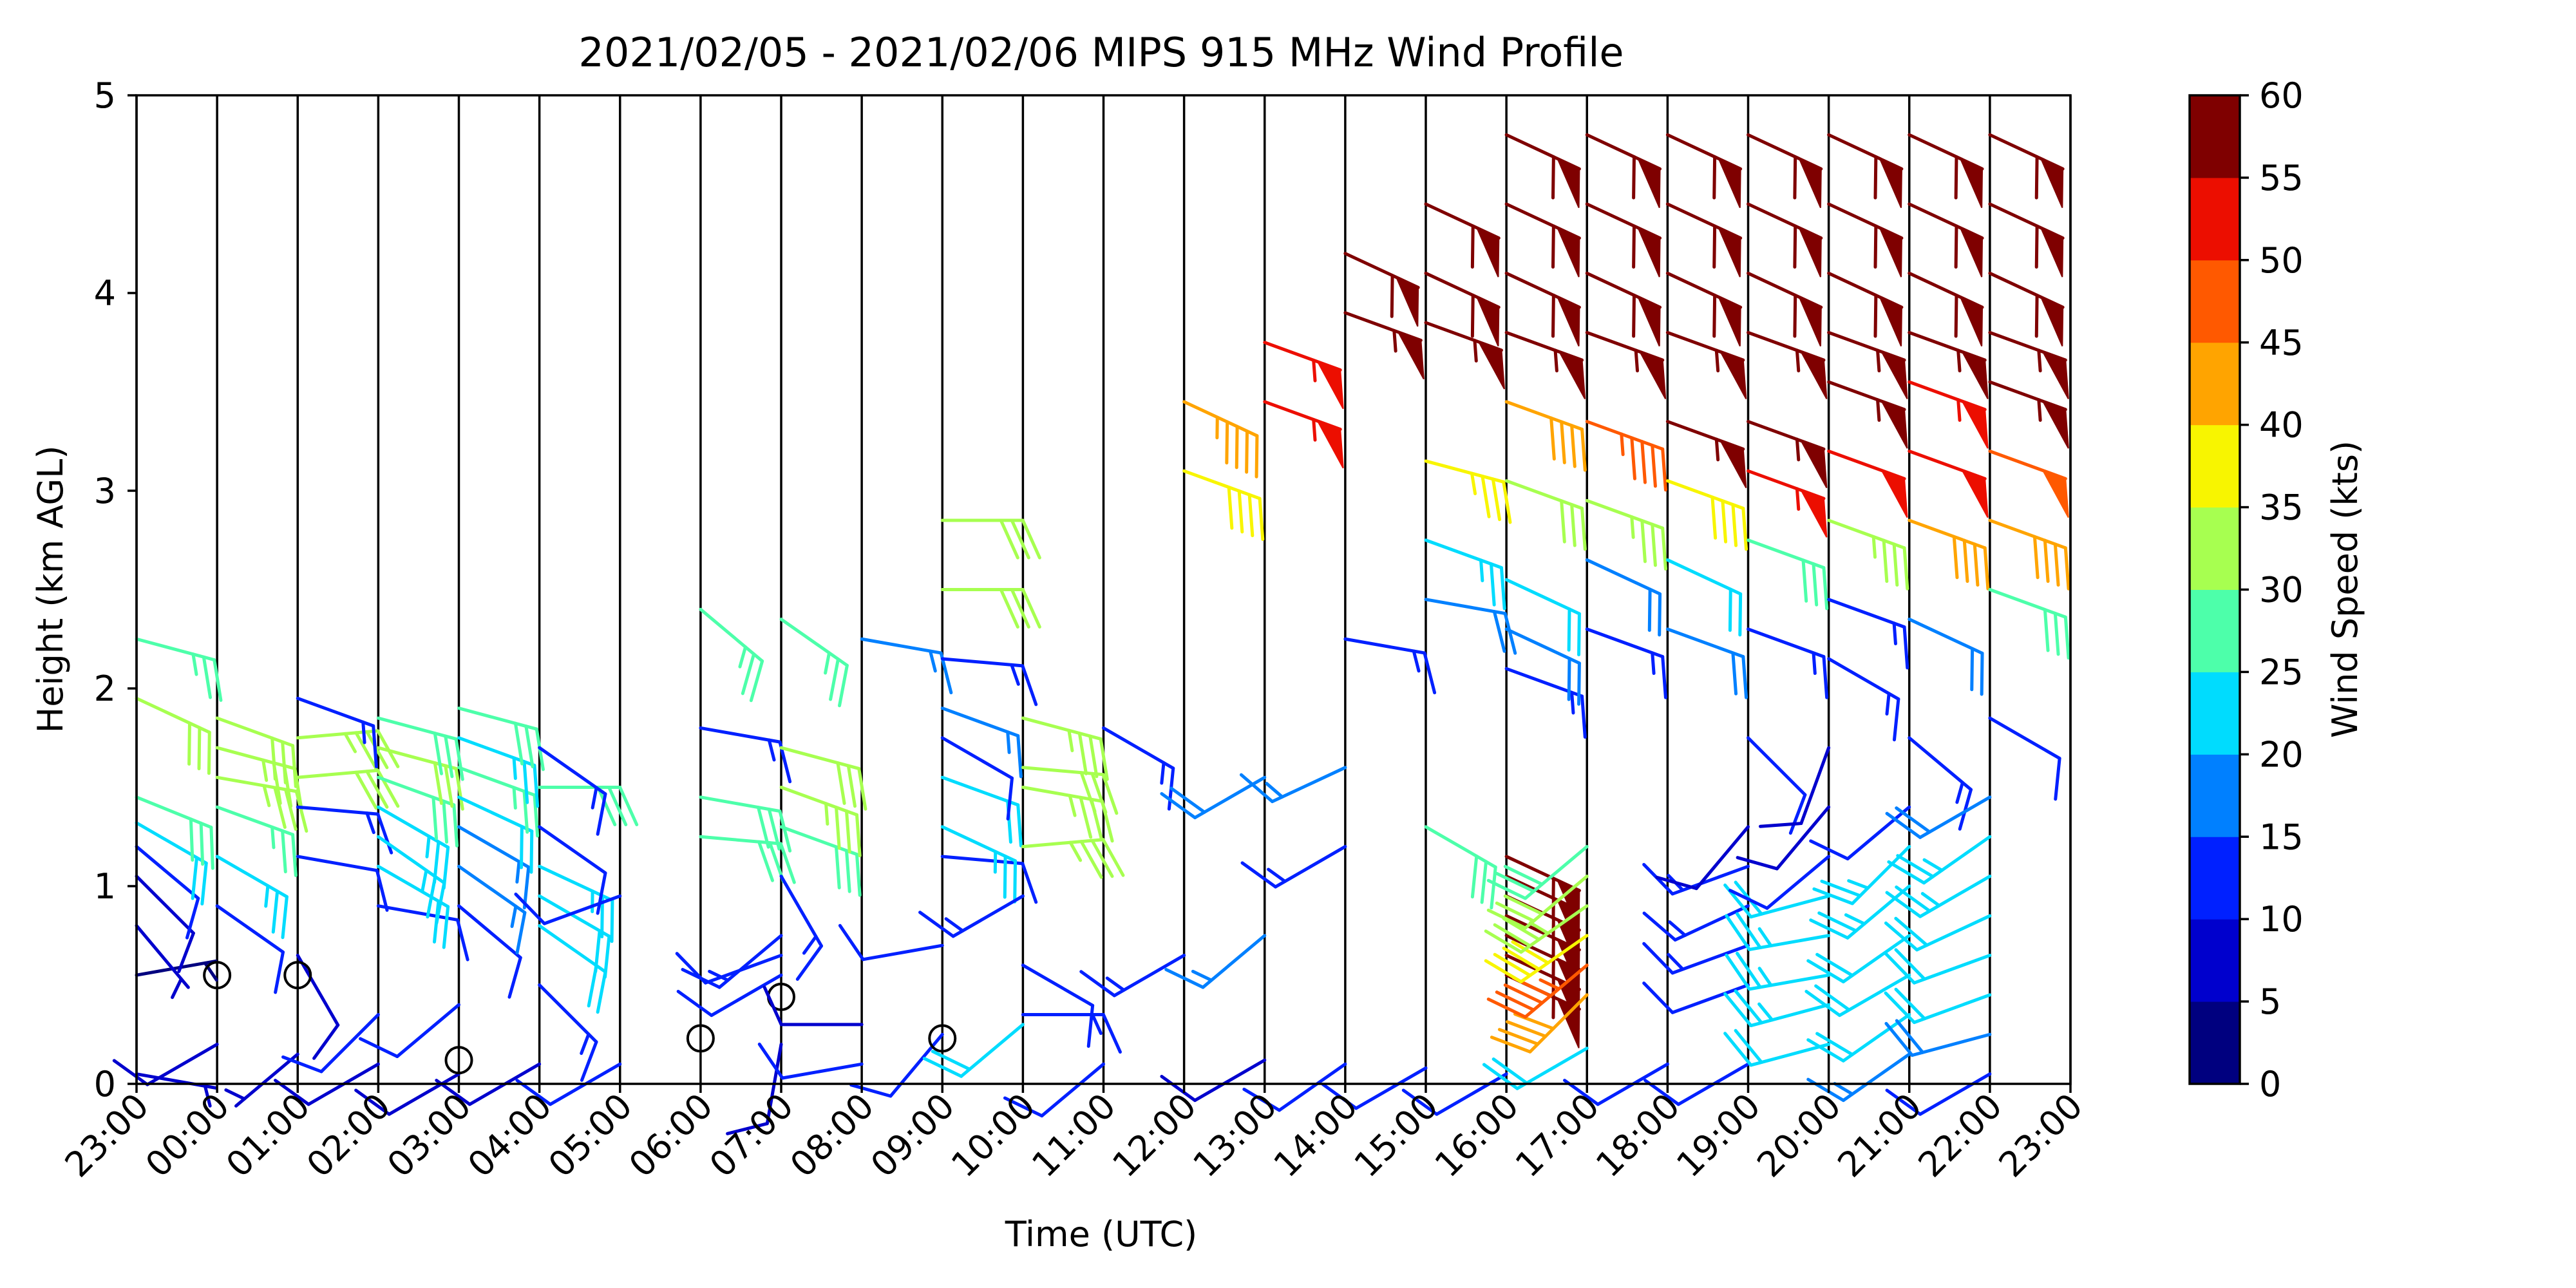 The height and width of the screenshot is (1288, 2576). I want to click on x-tick-label: 22:00, so click(1960, 1136).